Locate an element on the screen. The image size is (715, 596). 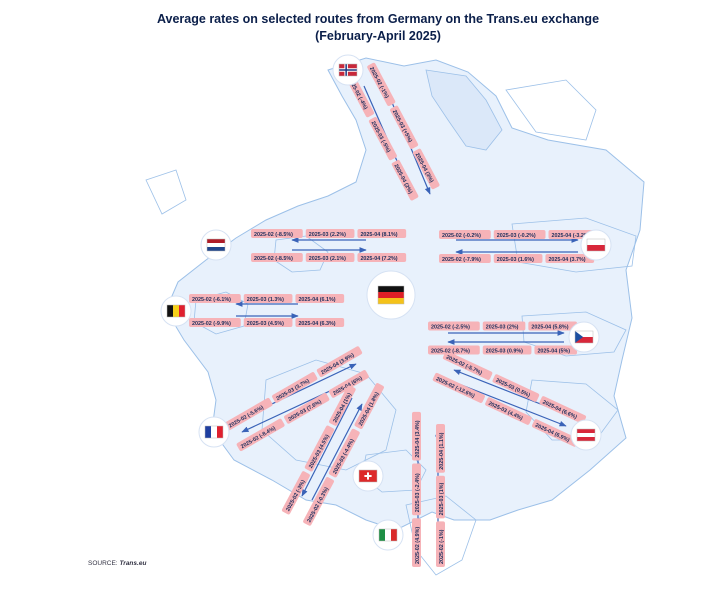
route-czechia-inbound-label-2: 2025-04 (5%) is located at coordinates (556, 350).